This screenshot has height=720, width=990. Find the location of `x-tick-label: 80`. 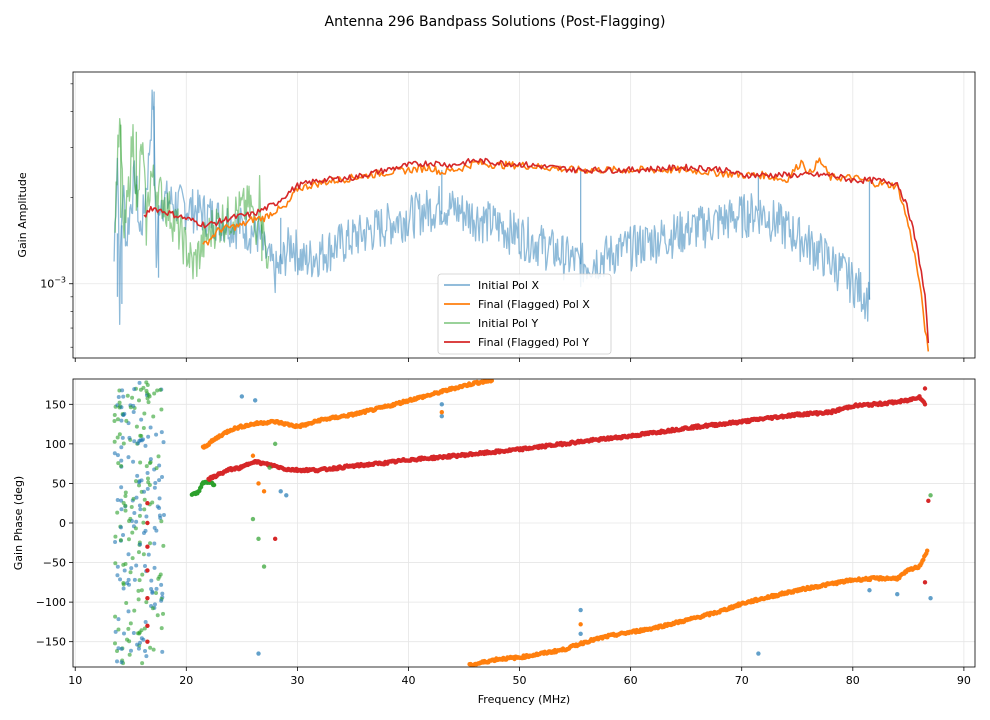

x-tick-label: 80 is located at coordinates (853, 680).